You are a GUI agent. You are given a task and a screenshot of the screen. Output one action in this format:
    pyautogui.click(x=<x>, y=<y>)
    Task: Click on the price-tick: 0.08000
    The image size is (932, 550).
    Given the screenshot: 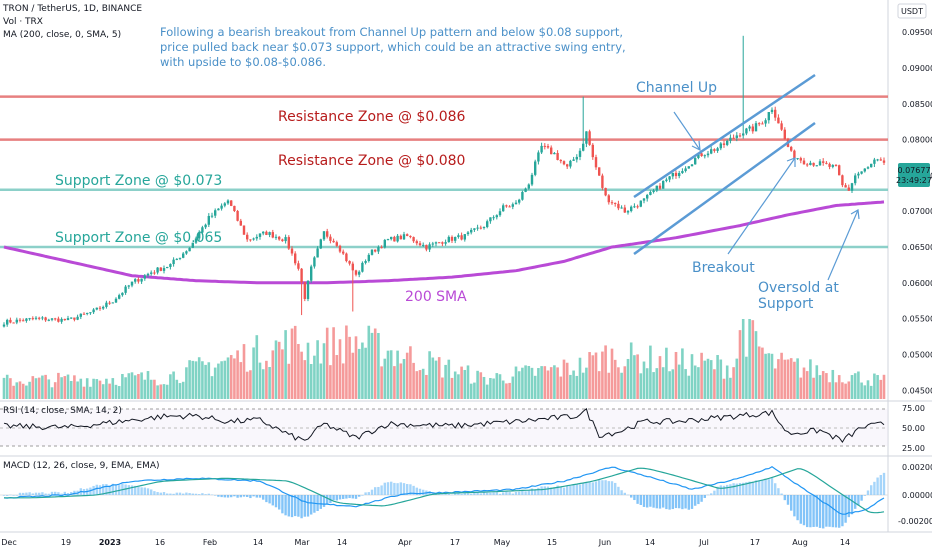 What is the action you would take?
    pyautogui.click(x=917, y=140)
    